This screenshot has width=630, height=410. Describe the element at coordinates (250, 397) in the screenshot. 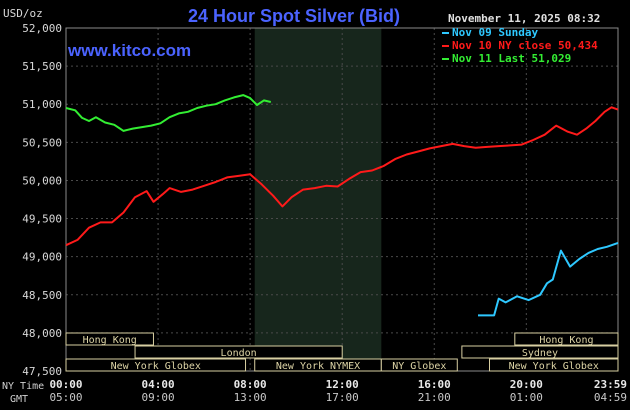

I see `x-tick-label-gmt: 13:00` at that location.